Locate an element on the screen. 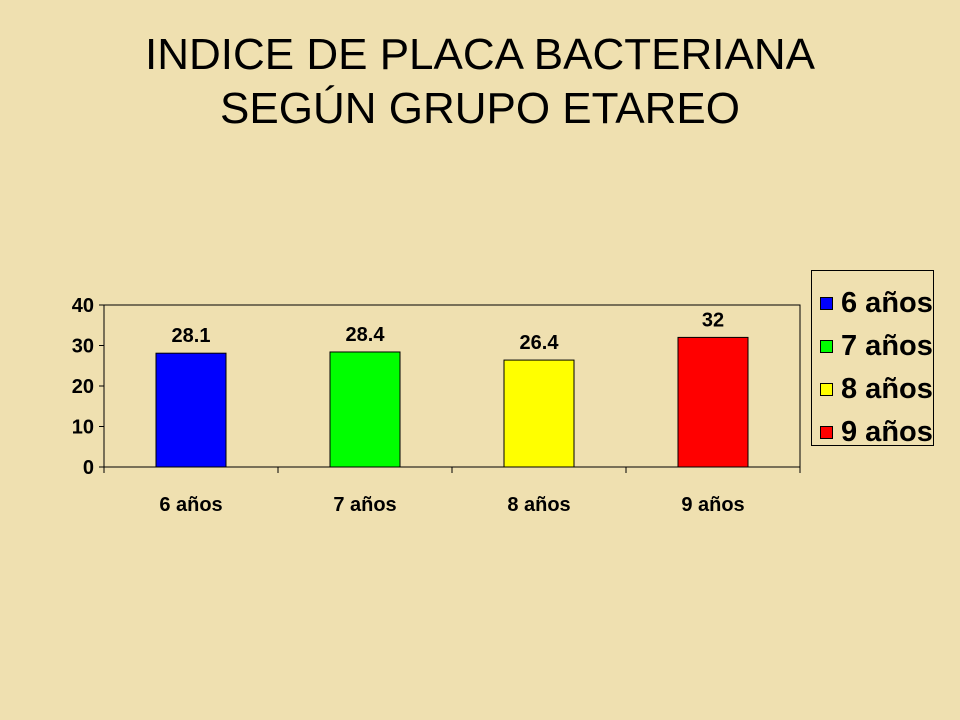 This screenshot has height=720, width=960. x-tick-label: 9 años is located at coordinates (712, 505).